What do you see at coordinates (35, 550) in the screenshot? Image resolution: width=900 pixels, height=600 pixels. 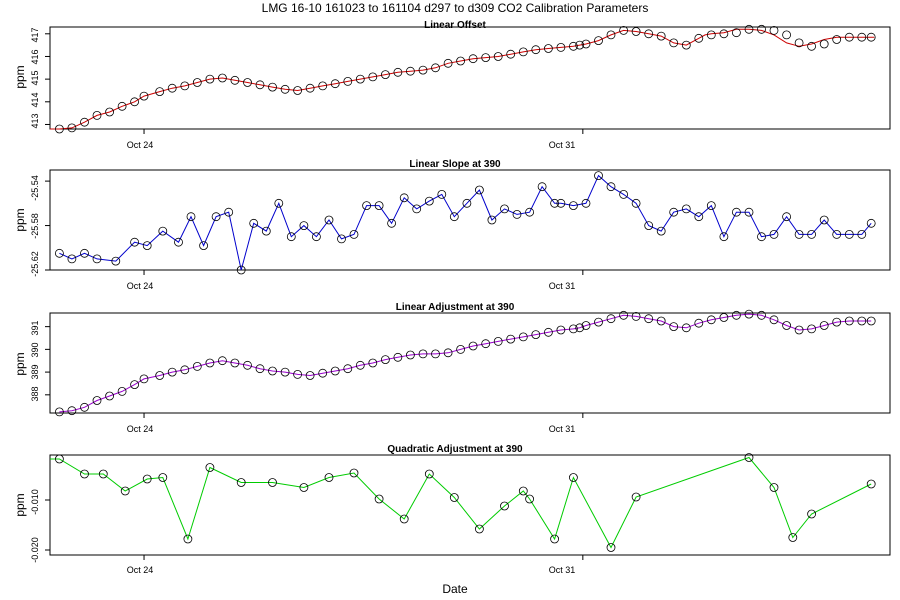 I see `y-tick-label: -0.020` at bounding box center [35, 550].